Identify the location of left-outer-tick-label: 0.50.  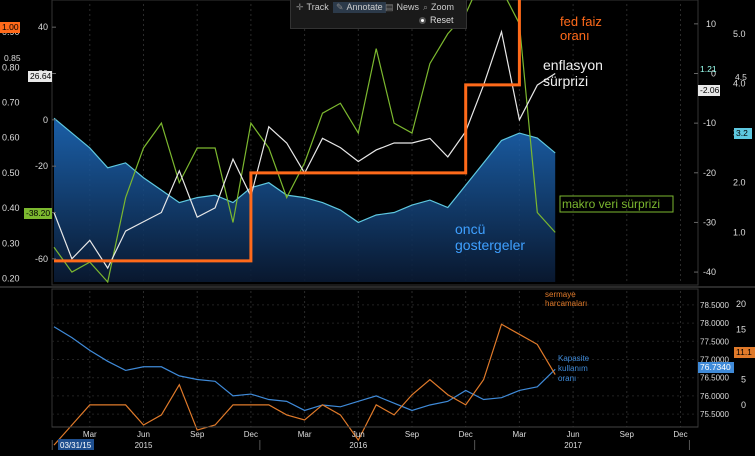
(11, 173).